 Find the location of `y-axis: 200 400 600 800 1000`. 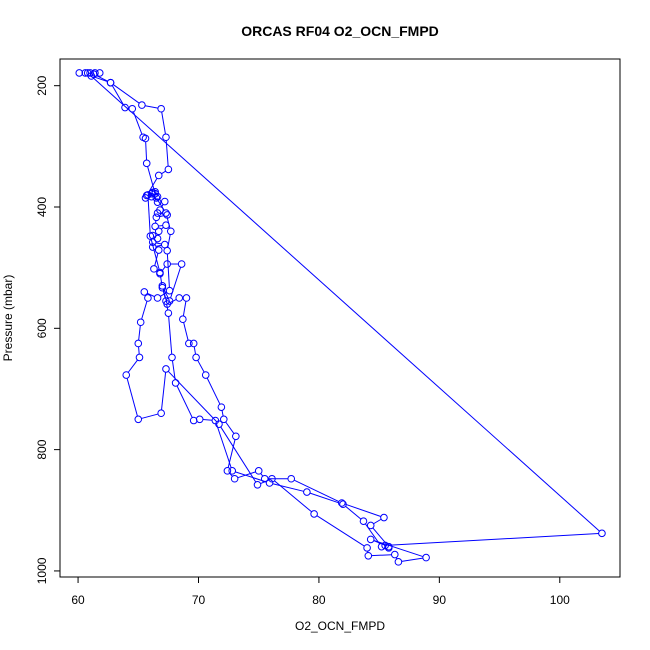

y-axis: 200 400 600 800 1000 is located at coordinates (47, 329).